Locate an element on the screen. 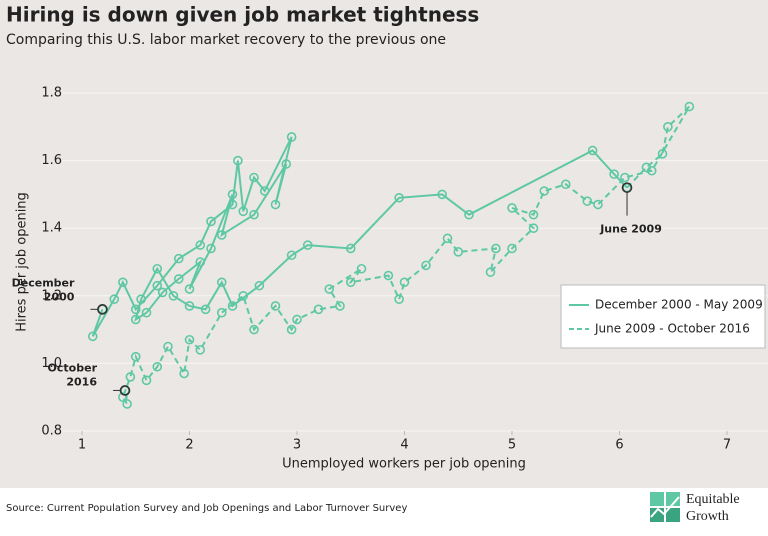 This screenshot has height=536, width=768. x-tick-label: 5 is located at coordinates (512, 445).